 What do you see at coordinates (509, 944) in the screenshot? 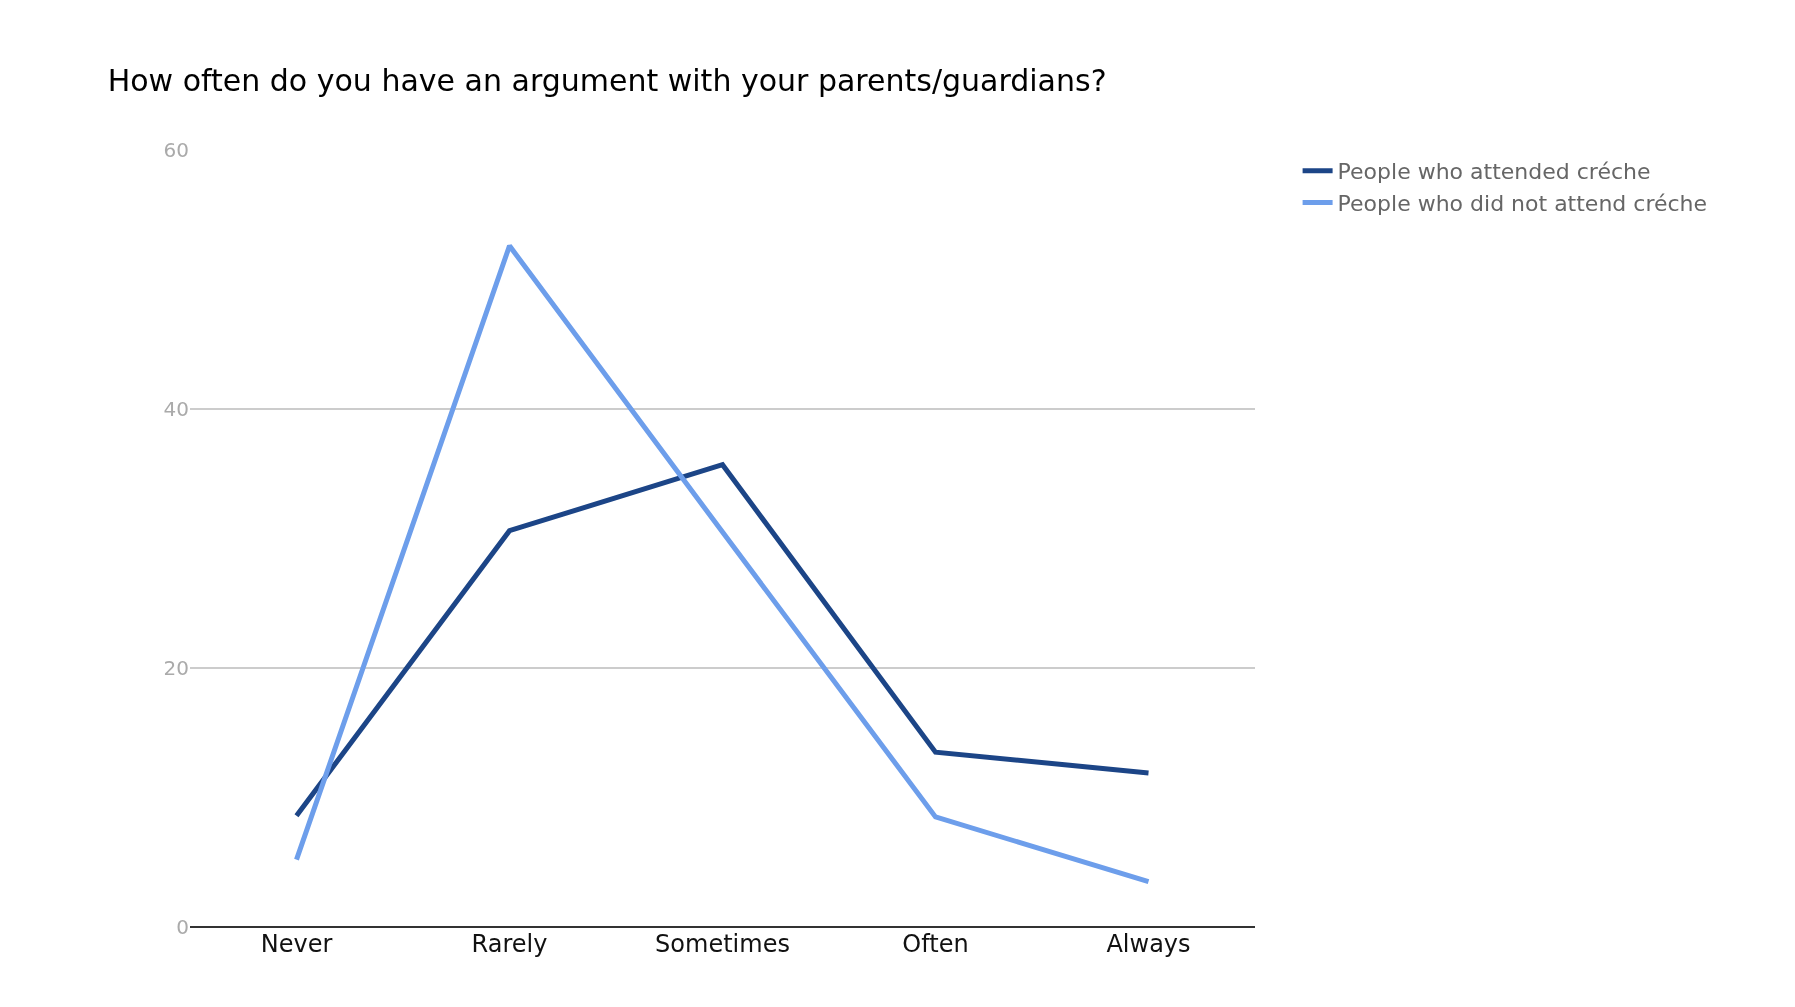
I see `x-tick-label: Rarely` at bounding box center [509, 944].